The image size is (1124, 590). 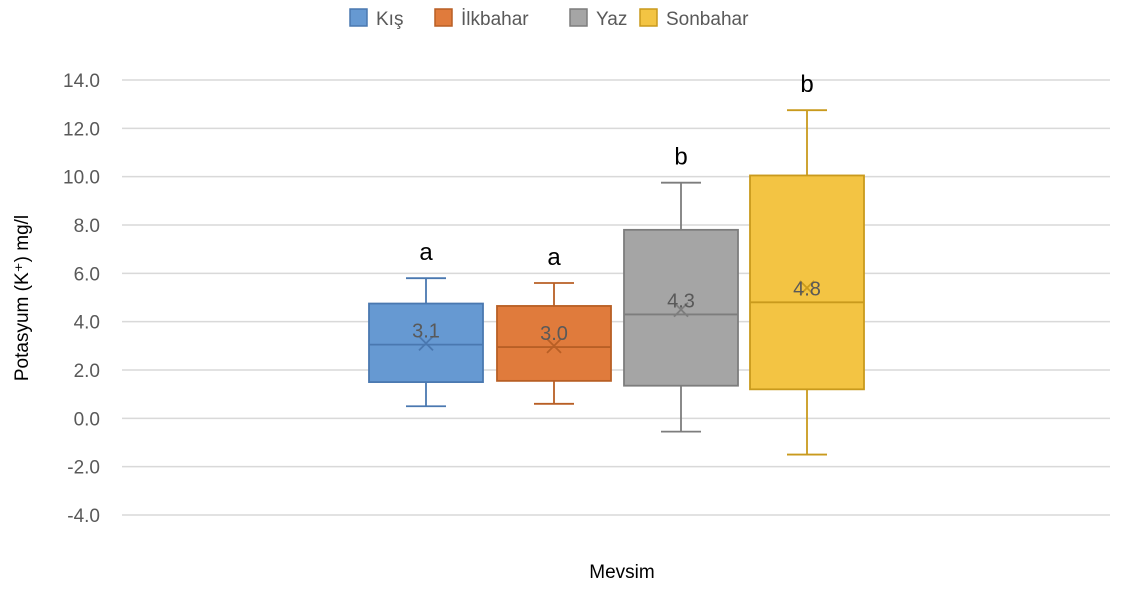 What do you see at coordinates (81, 81) in the screenshot?
I see `y-tick-label: 14.0` at bounding box center [81, 81].